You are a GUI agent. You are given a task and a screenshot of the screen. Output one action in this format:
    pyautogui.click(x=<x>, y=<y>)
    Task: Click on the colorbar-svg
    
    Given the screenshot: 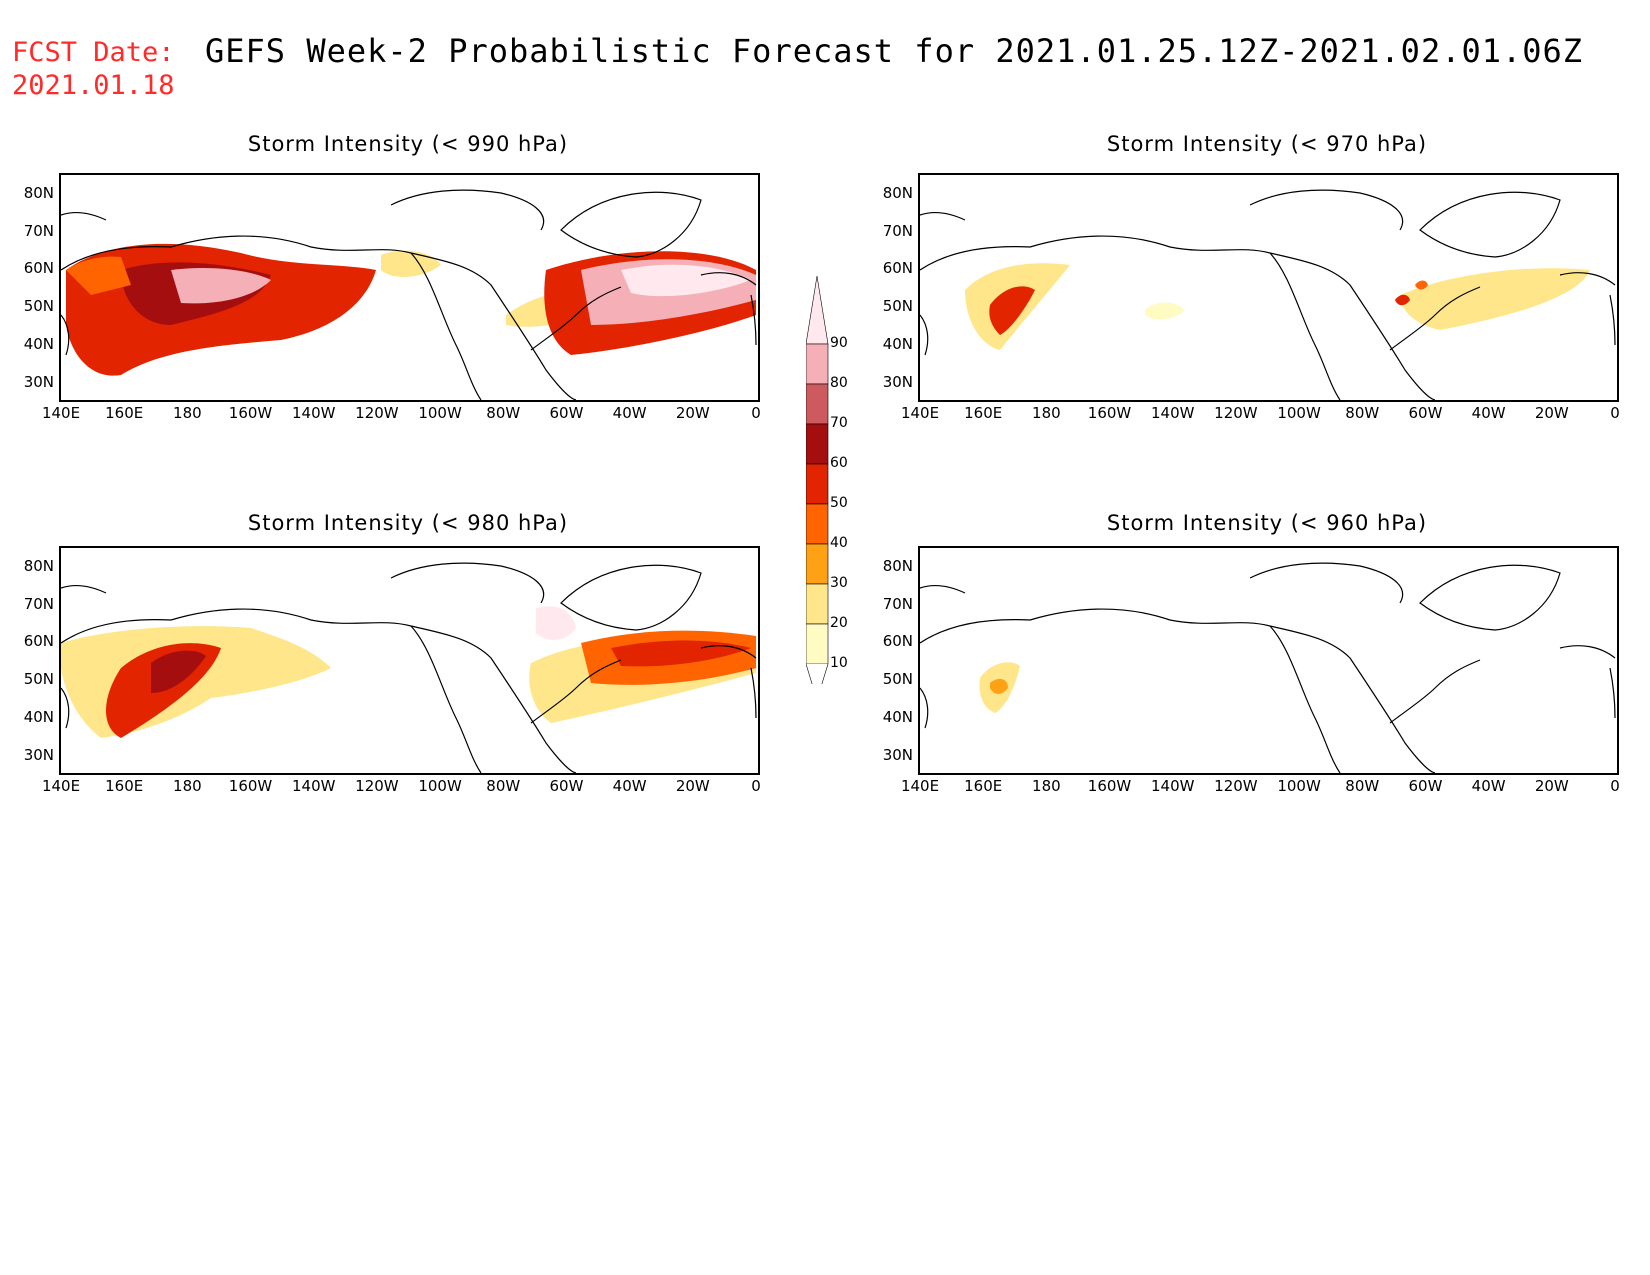 What is the action you would take?
    pyautogui.click(x=817, y=488)
    